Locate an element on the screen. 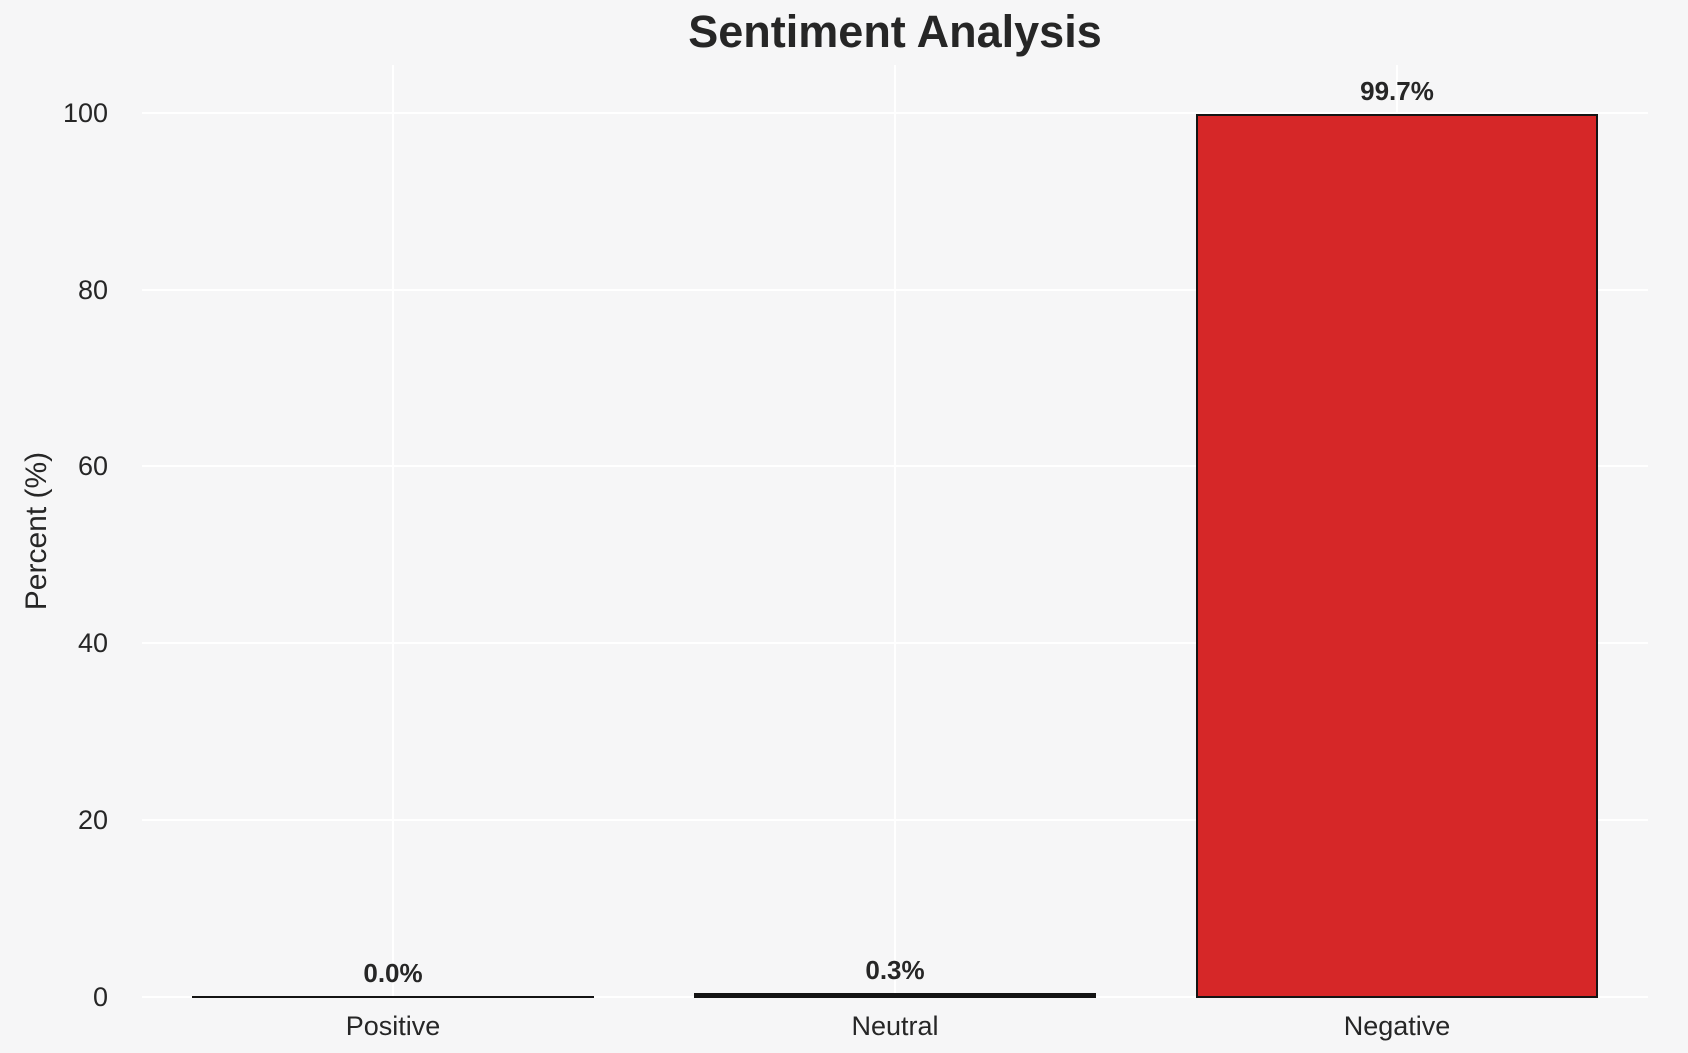 Image resolution: width=1688 pixels, height=1053 pixels. x-tick-label: Negative is located at coordinates (1397, 1026).